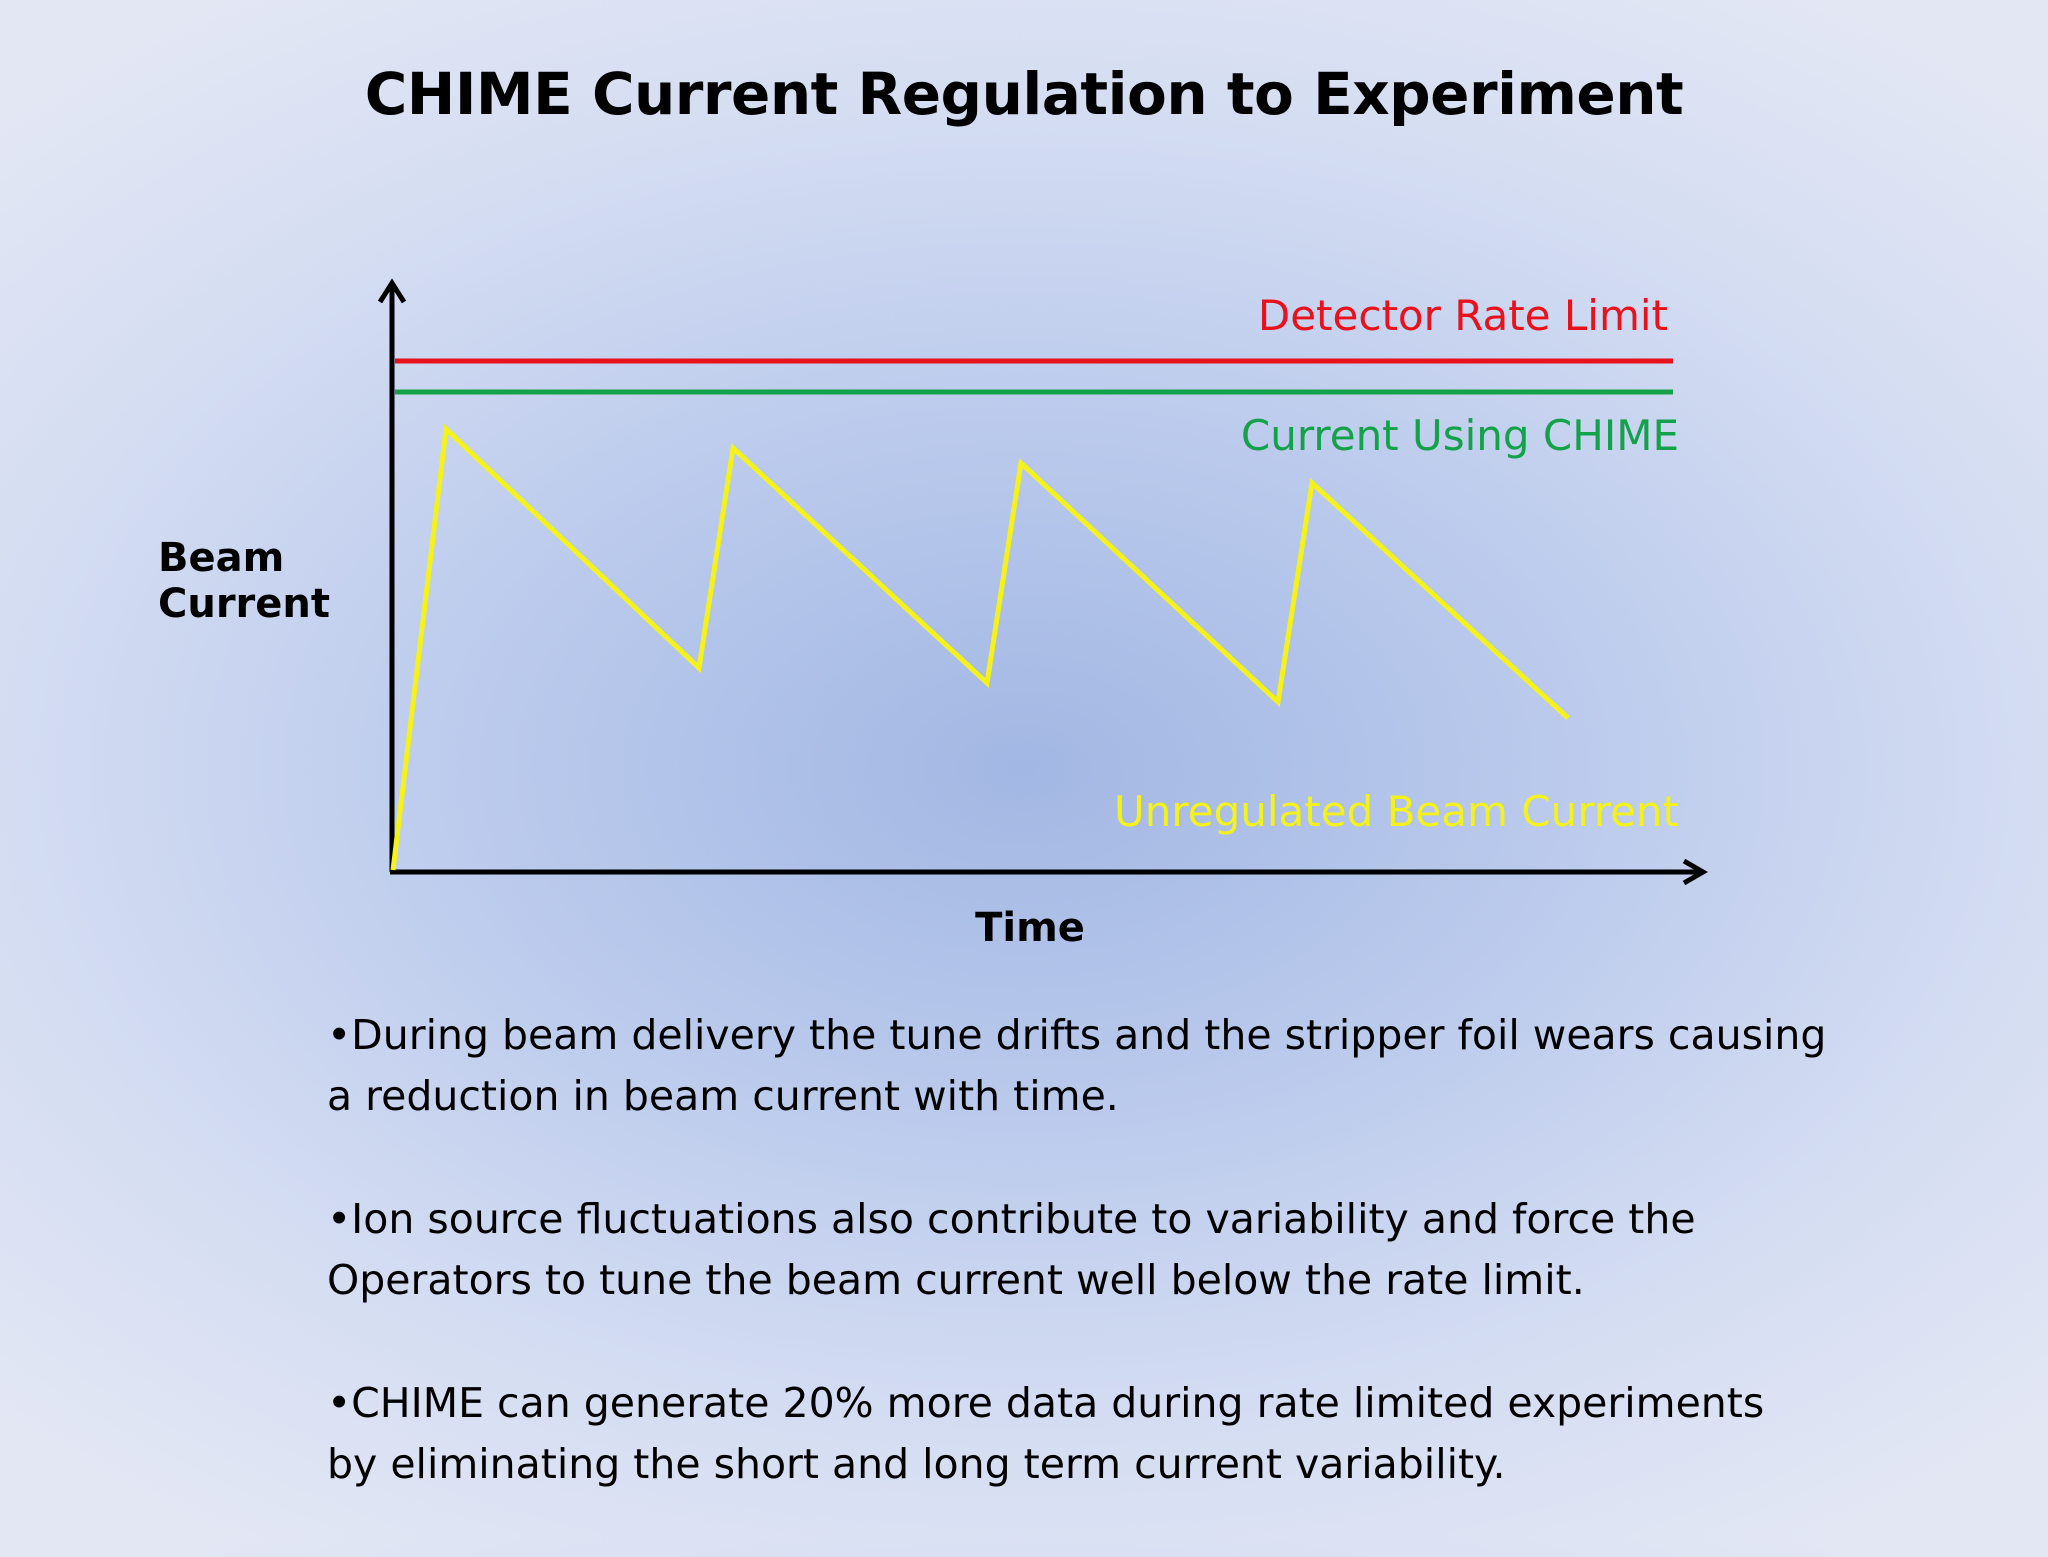  Describe the element at coordinates (1462, 315) in the screenshot. I see `detector-rate-limit-label: Detector Rate Limit` at that location.